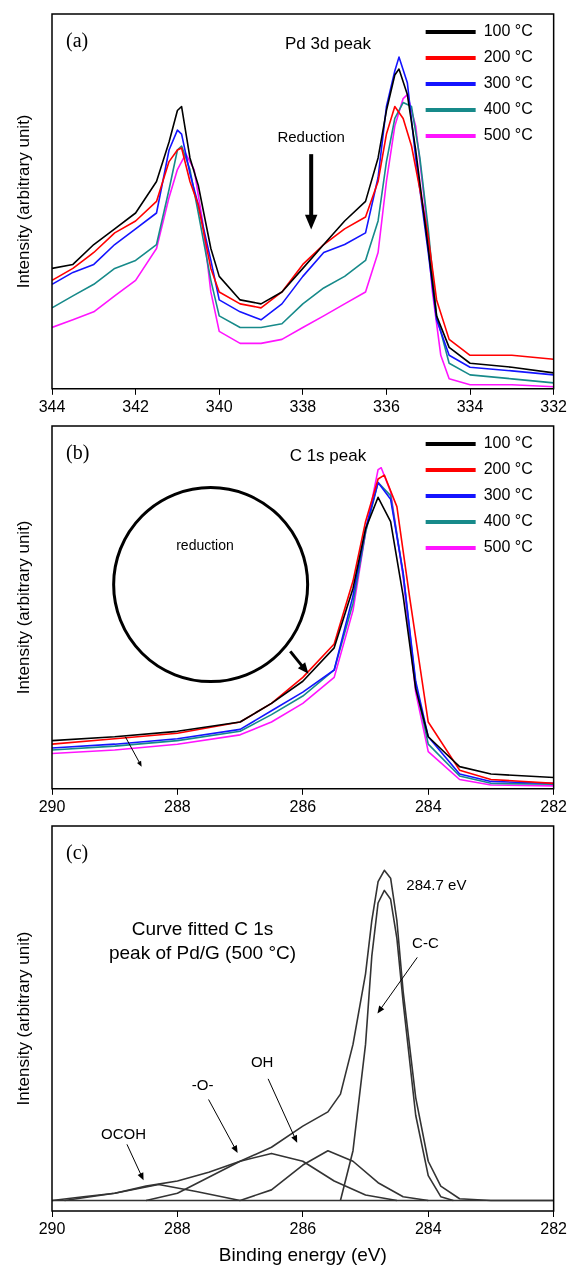 The height and width of the screenshot is (1279, 578). I want to click on annotation: OCOH, so click(124, 1134).